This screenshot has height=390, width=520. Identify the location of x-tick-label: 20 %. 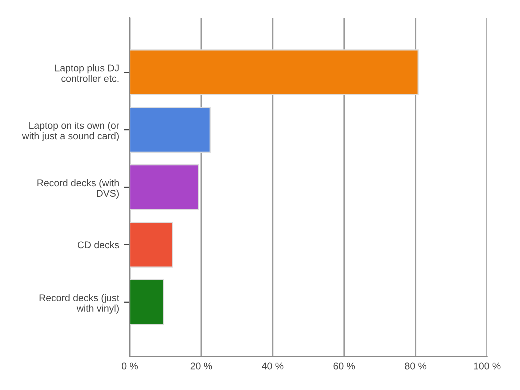
(201, 366).